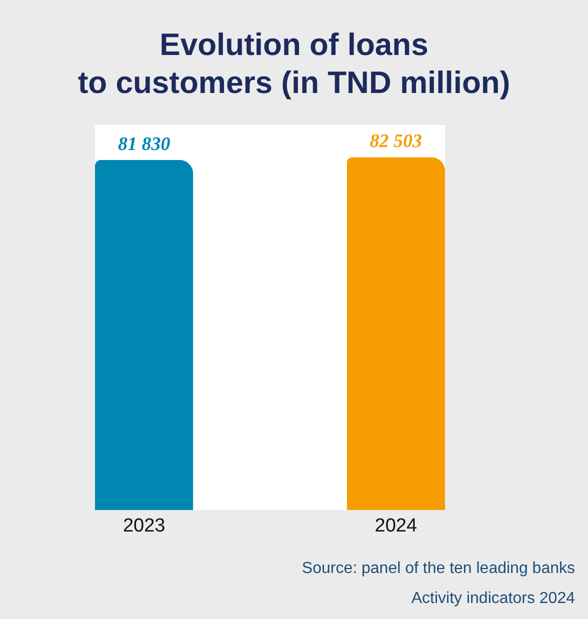 This screenshot has height=619, width=588. Describe the element at coordinates (294, 63) in the screenshot. I see `chart-title: Evolution of loans to customers (in TND million)` at that location.